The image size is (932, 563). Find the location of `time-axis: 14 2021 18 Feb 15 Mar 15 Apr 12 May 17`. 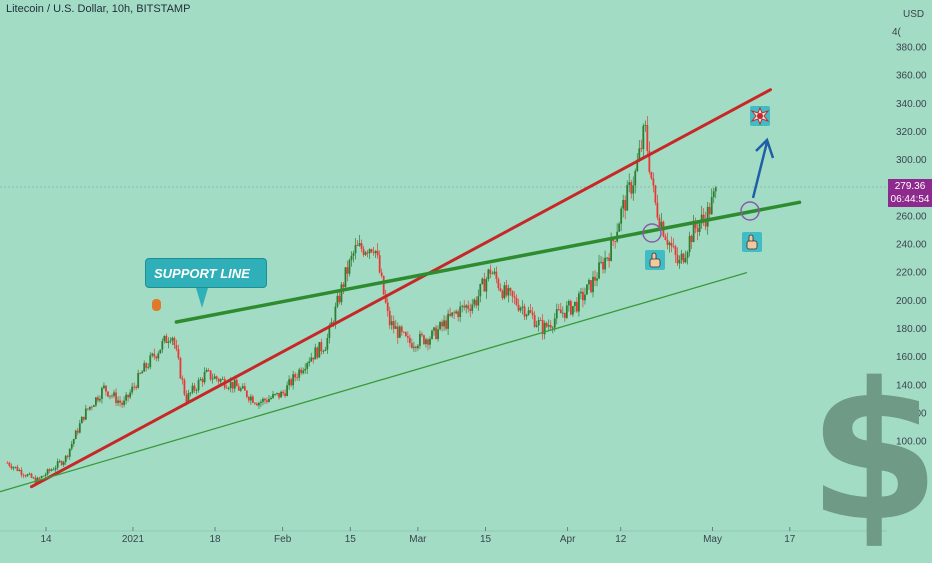

time-axis: 14 2021 18 Feb 15 Mar 15 Apr 12 May 17 is located at coordinates (443, 536).